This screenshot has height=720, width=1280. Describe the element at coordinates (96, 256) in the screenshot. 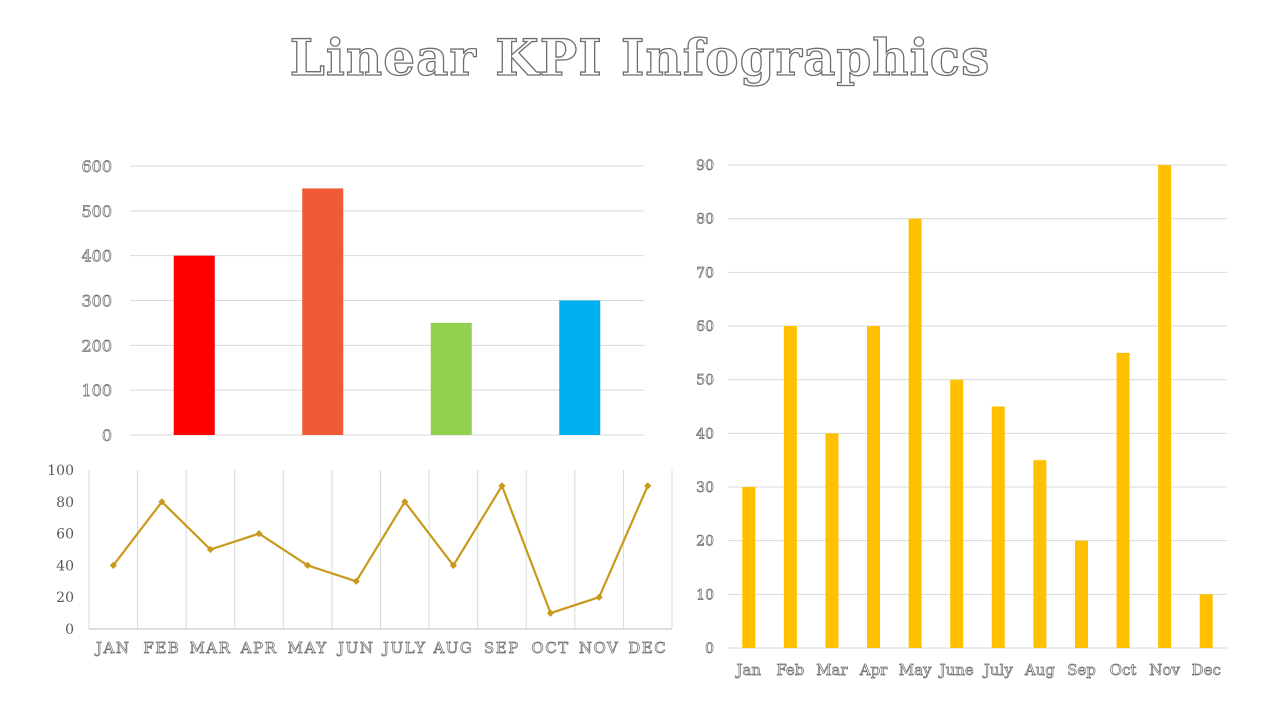

I see `y-tick-label: 400` at that location.